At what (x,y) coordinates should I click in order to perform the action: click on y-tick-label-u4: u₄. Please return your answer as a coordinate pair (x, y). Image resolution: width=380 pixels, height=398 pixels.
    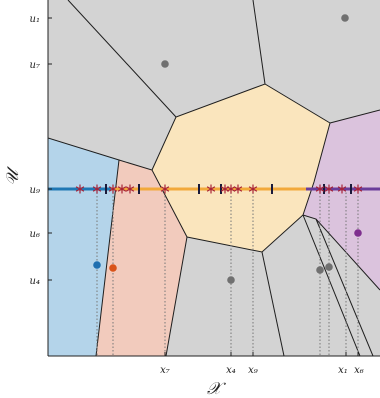
    Looking at the image, I should click on (35, 281).